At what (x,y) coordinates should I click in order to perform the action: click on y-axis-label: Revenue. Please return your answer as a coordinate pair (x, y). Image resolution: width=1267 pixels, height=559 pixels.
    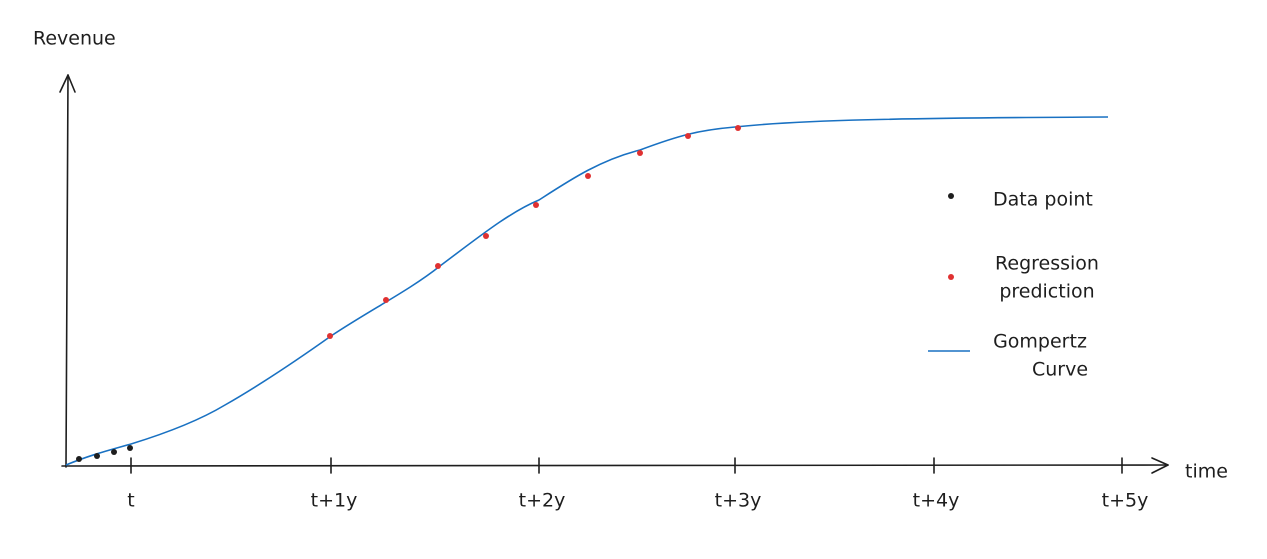
    Looking at the image, I should click on (74, 39).